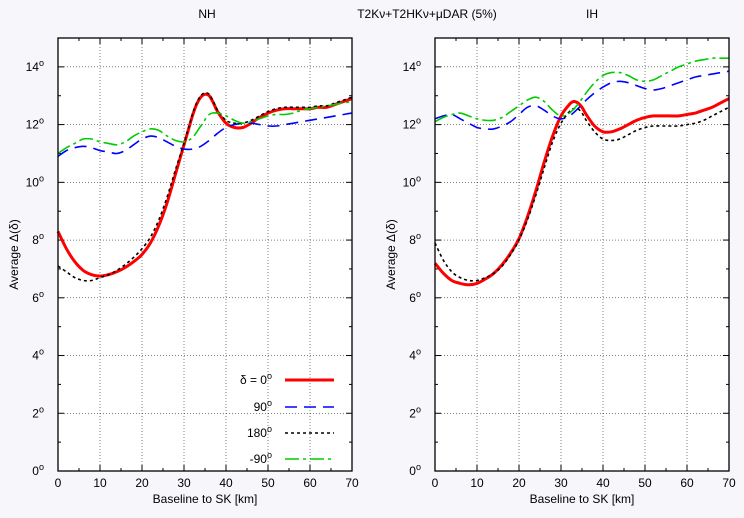  I want to click on figure-title: T2Kν+T2HKν+μDAR (5%), so click(427, 14).